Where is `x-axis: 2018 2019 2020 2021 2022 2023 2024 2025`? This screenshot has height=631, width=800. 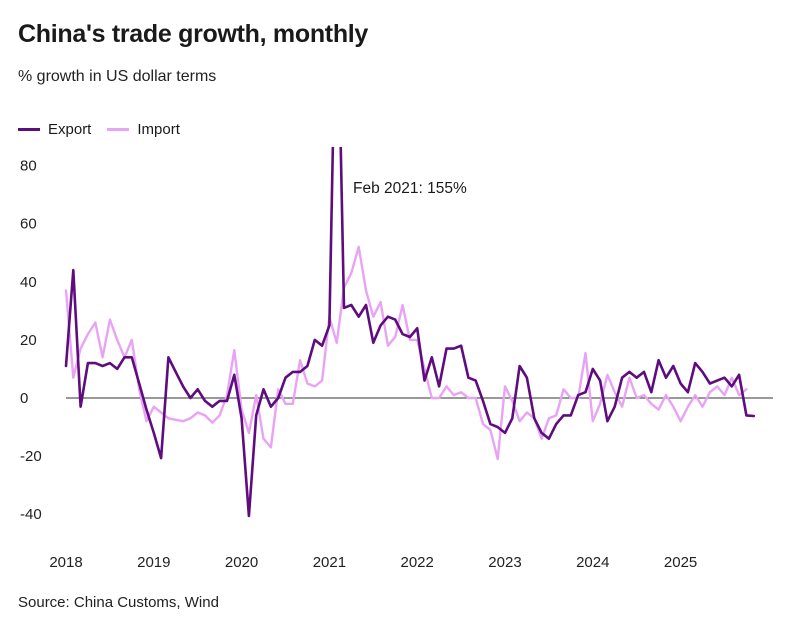 x-axis: 2018 2019 2020 2021 2022 2023 2024 2025 is located at coordinates (373, 562).